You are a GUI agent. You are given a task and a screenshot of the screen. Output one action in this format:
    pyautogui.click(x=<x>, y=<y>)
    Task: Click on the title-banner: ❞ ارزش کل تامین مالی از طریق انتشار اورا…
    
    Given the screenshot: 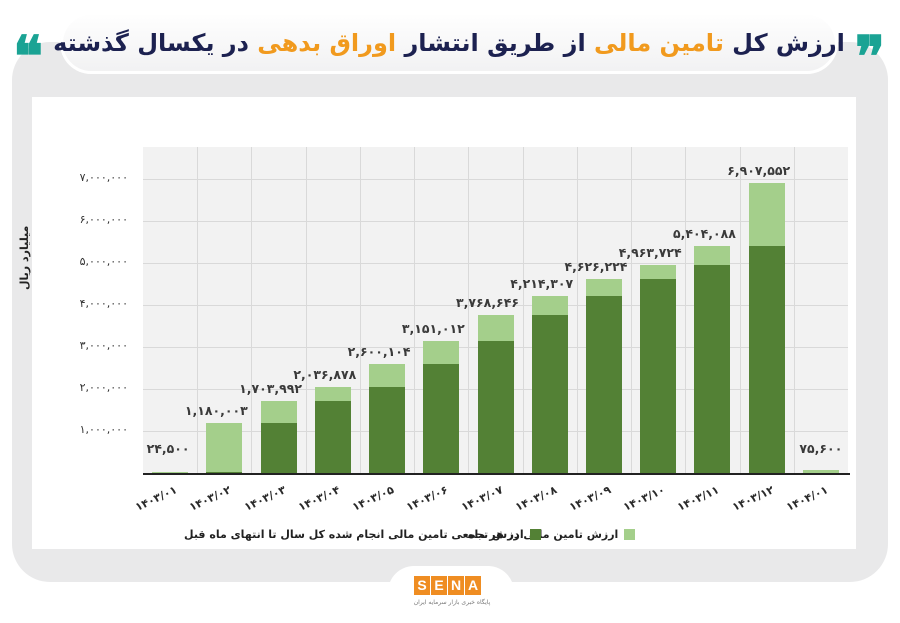 What is the action you would take?
    pyautogui.click(x=449, y=48)
    